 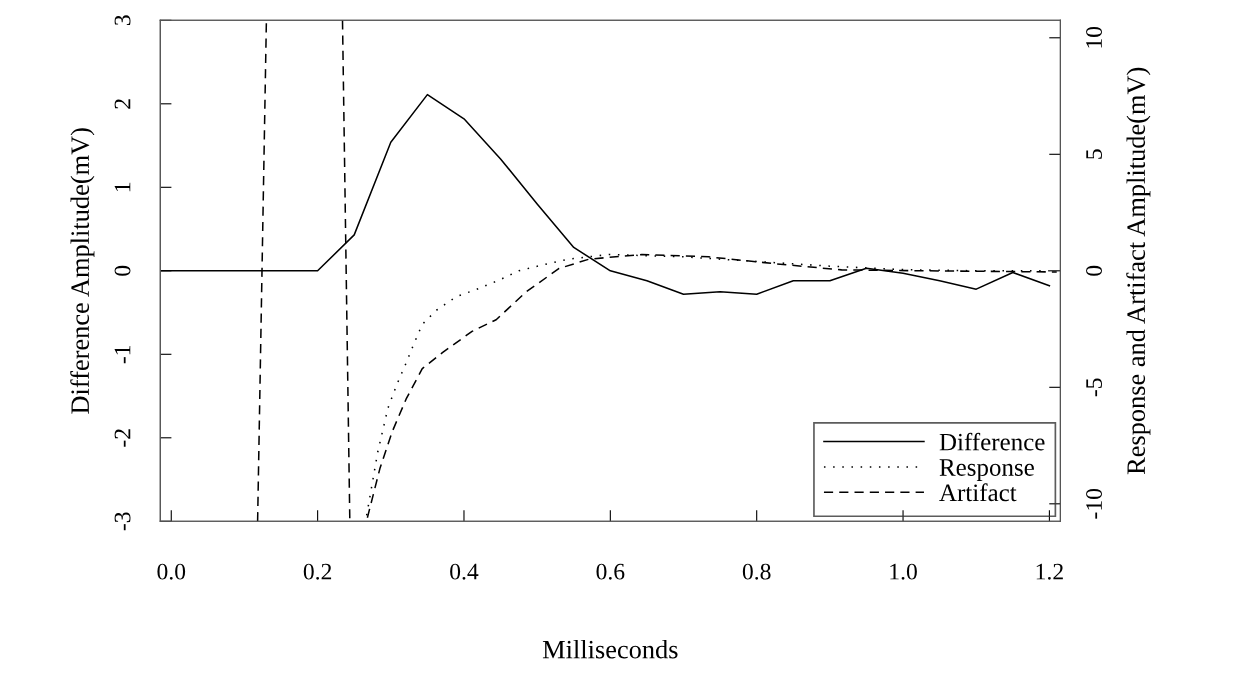 What do you see at coordinates (756, 571) in the screenshot?
I see `x-tick-label: 0.8` at bounding box center [756, 571].